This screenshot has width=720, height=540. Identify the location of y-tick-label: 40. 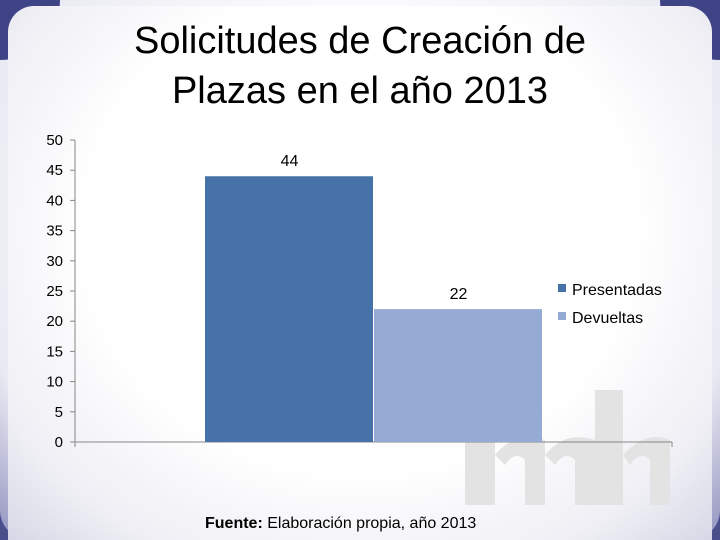
(54, 200).